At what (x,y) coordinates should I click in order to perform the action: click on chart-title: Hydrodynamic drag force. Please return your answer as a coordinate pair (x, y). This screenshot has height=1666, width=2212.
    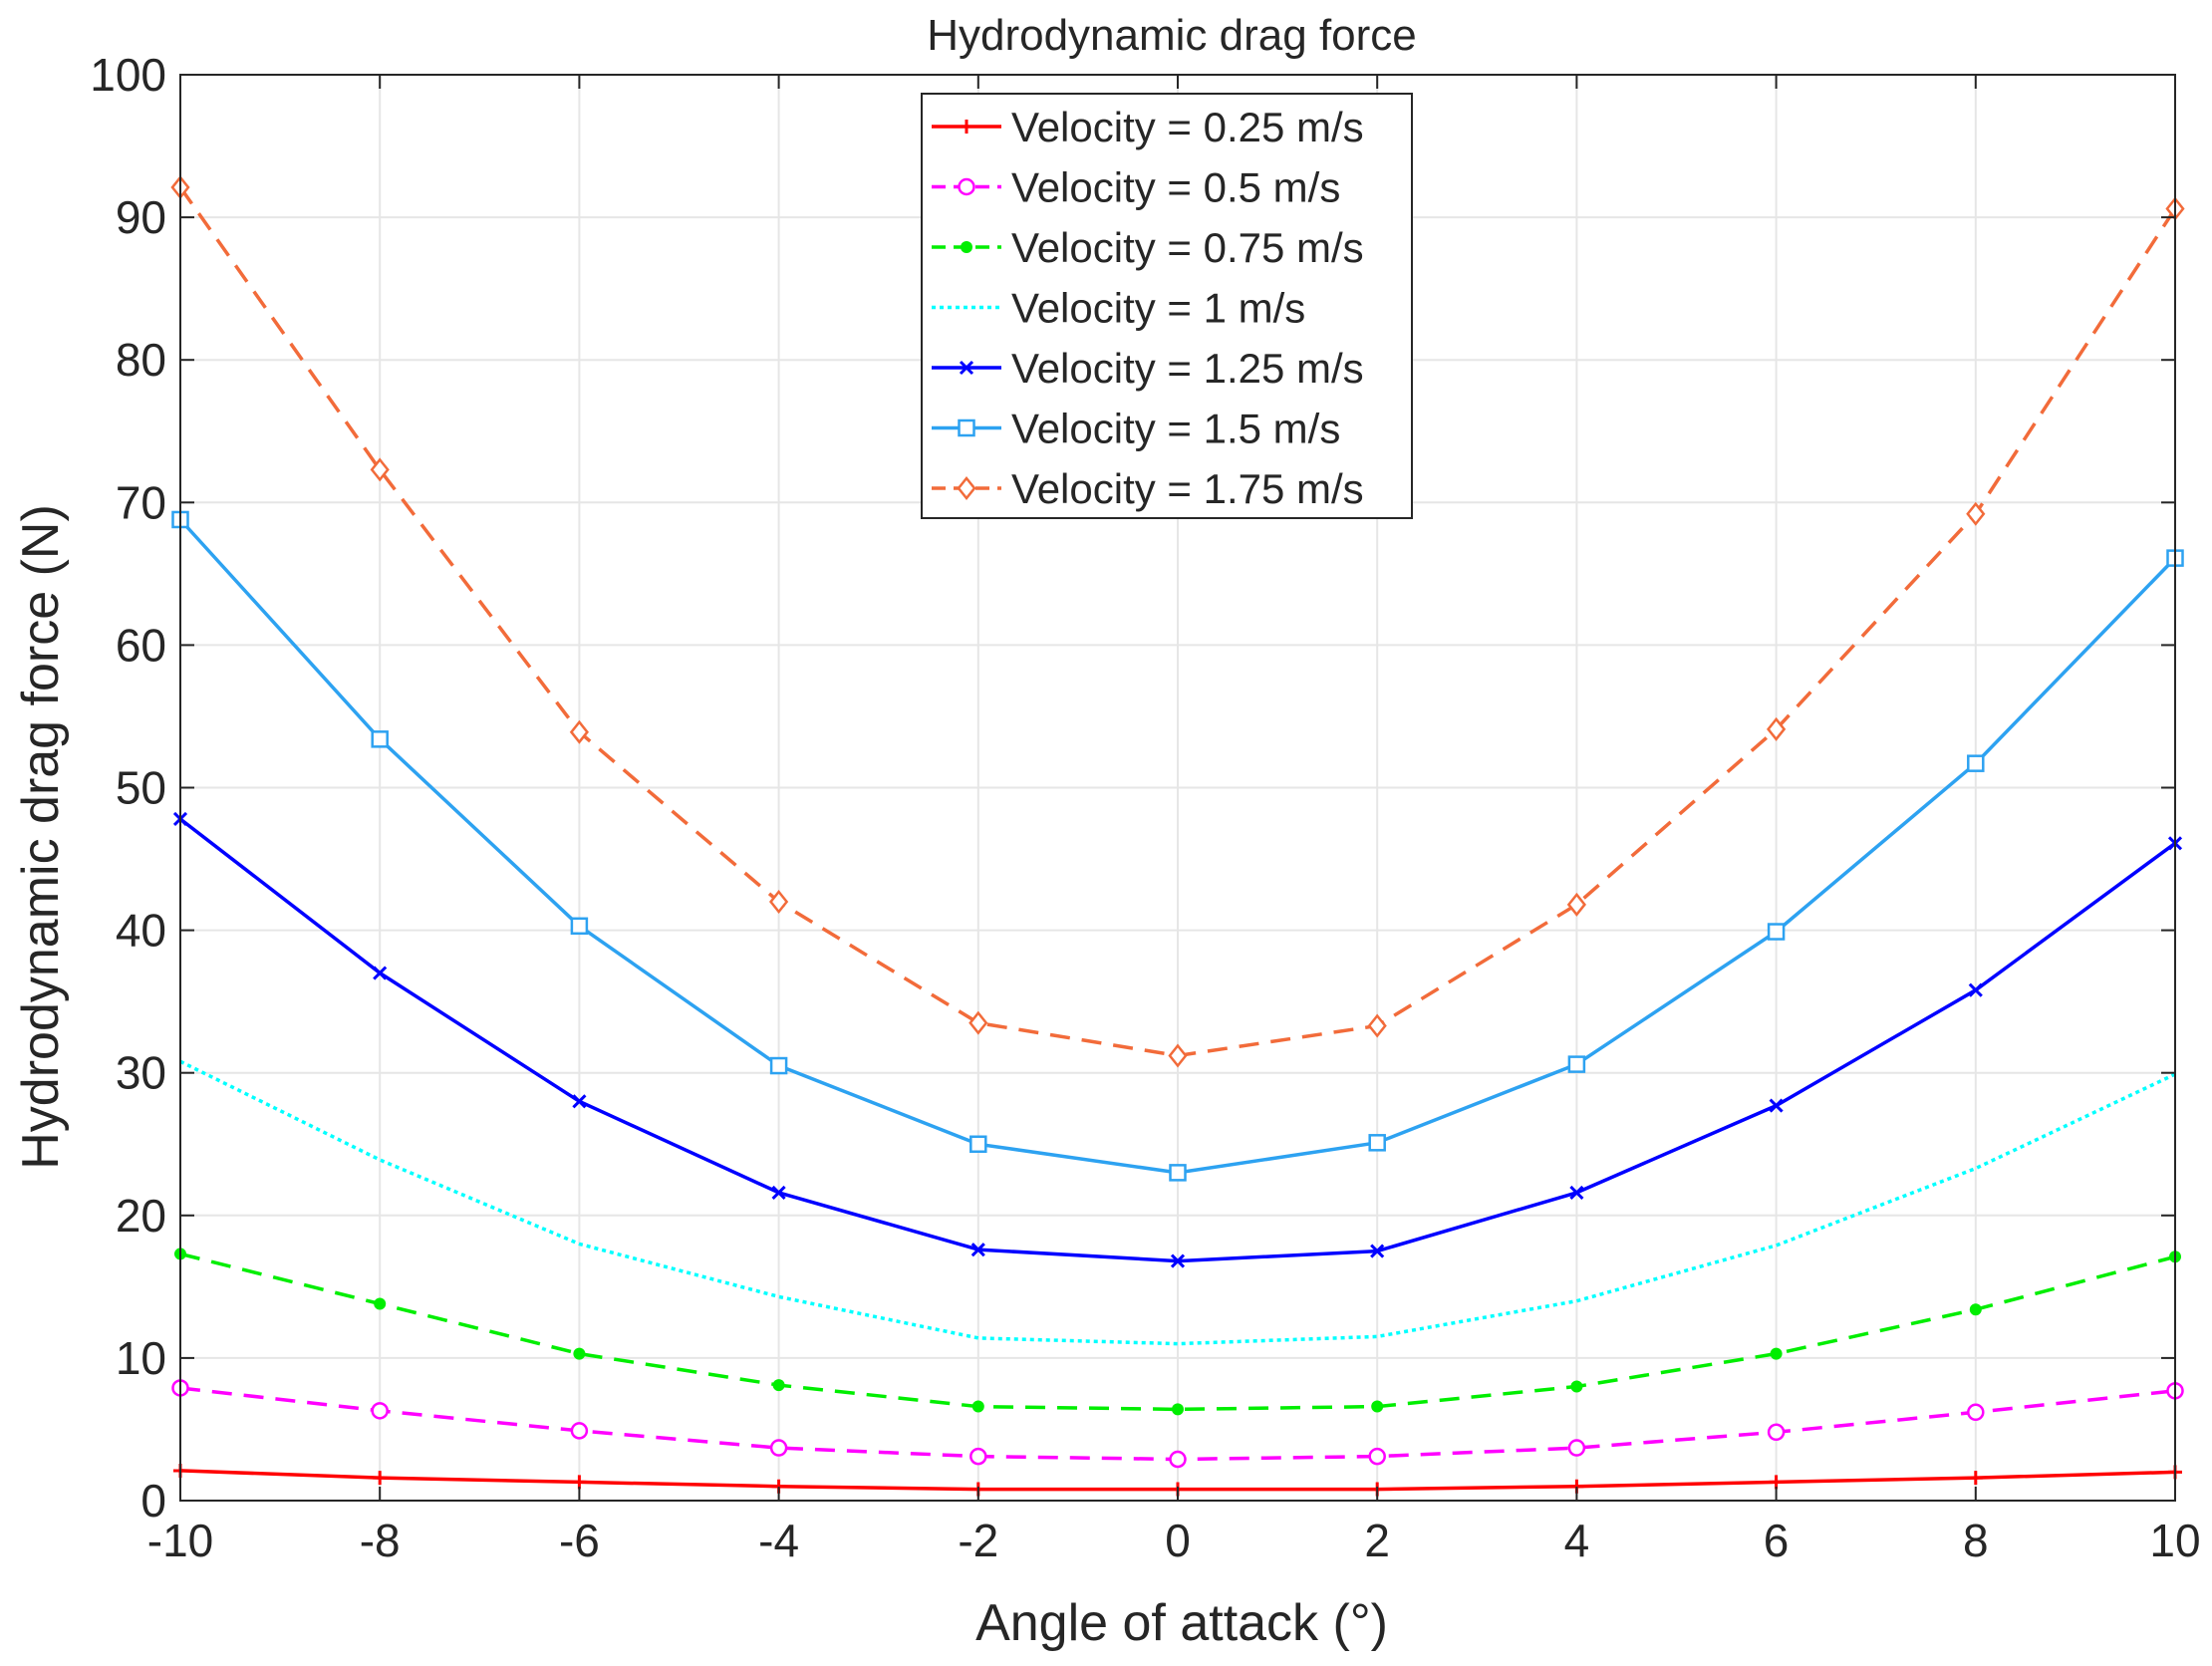
    Looking at the image, I should click on (1172, 36).